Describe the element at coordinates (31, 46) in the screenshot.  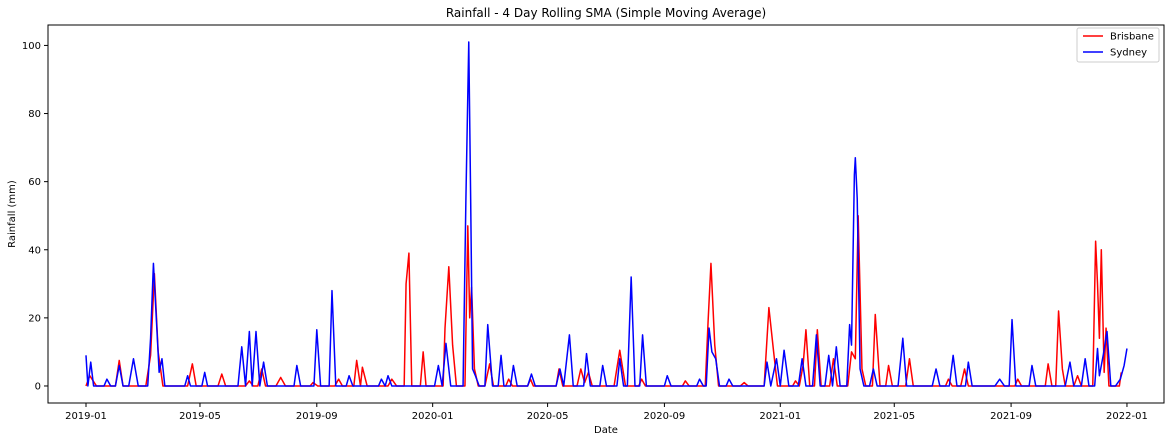
I see `y-tick-label: 100` at that location.